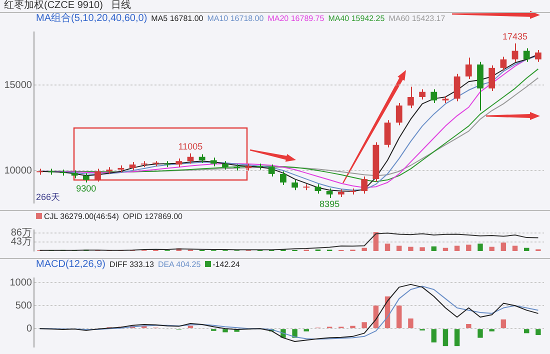 This screenshot has width=550, height=354. I want to click on text: MA10 16718.00, so click(235, 18).